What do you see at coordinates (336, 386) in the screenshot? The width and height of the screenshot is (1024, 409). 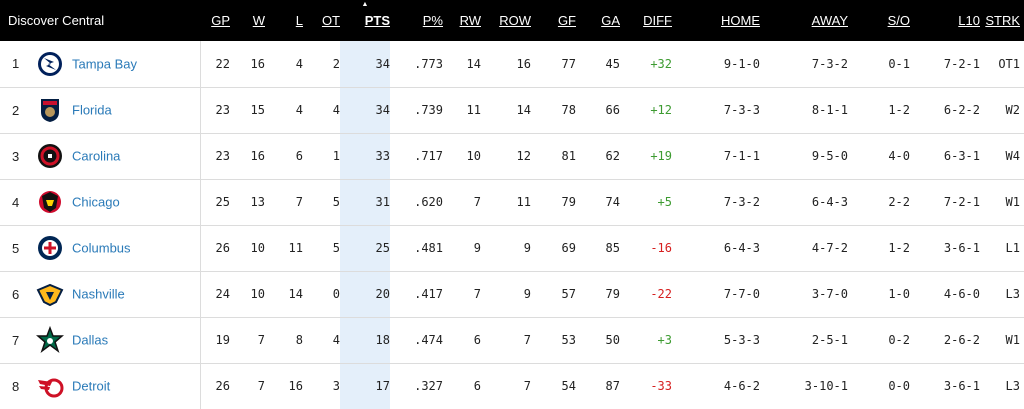 I see `ot-cell: 3` at bounding box center [336, 386].